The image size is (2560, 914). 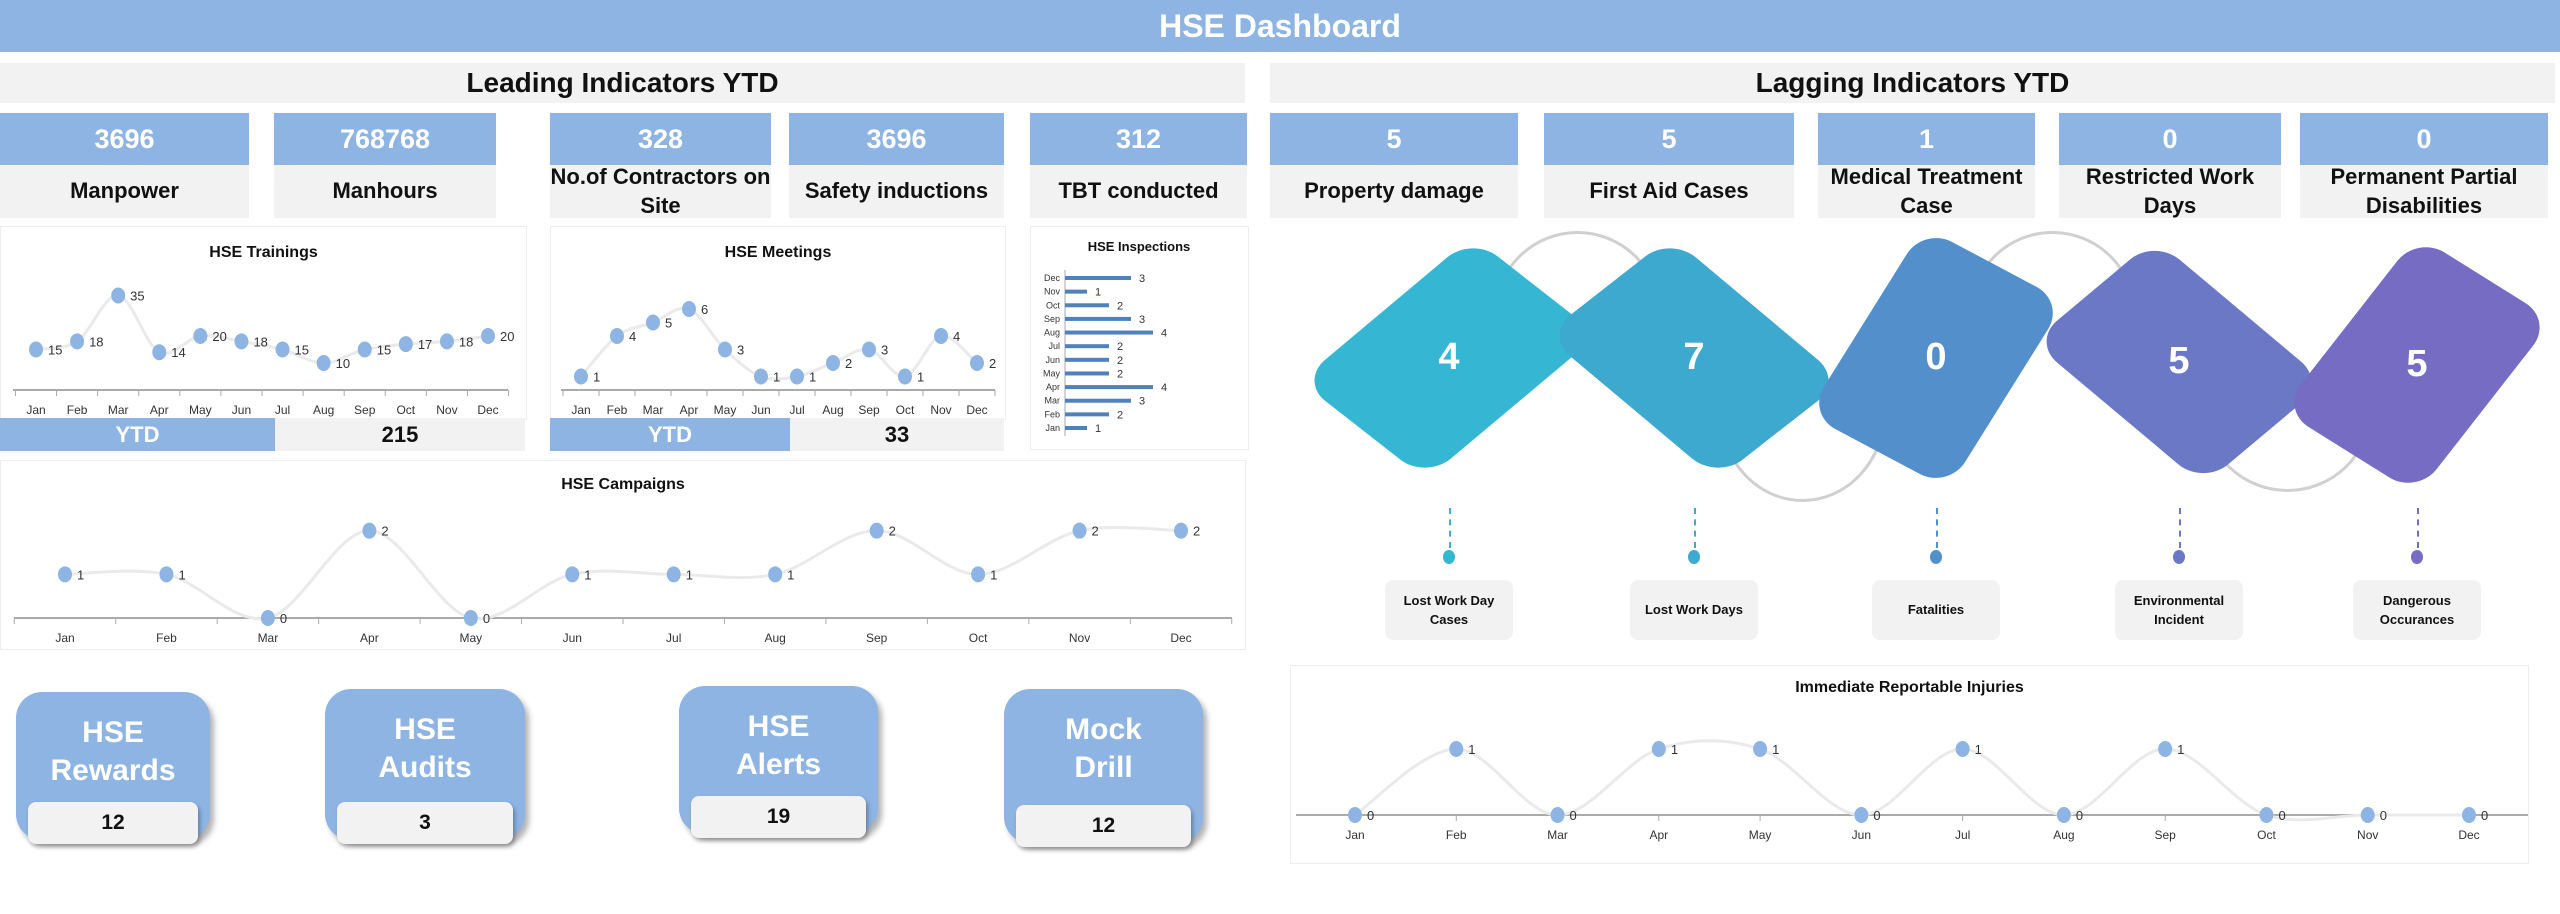 I want to click on chart-title: HSE Trainings, so click(x=263, y=252).